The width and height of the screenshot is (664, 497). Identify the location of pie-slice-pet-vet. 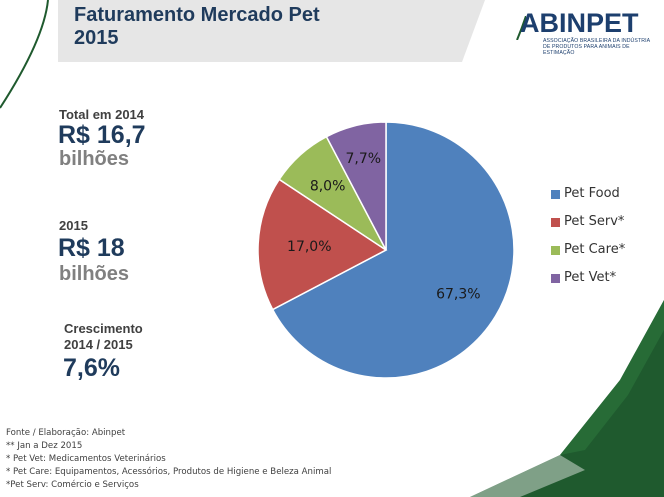
(356, 186).